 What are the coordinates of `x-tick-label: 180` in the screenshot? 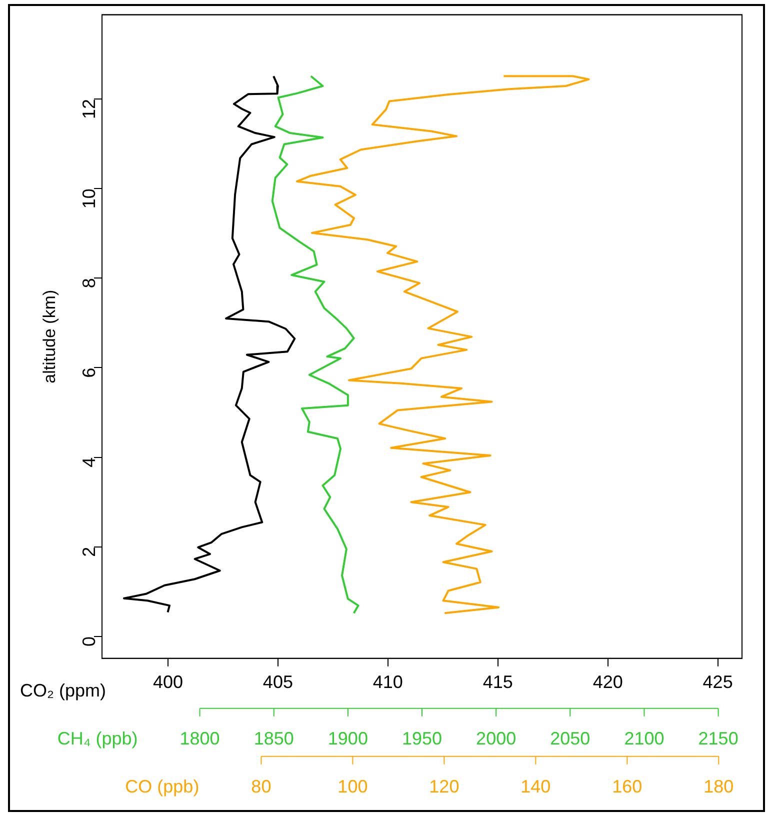 It's located at (719, 786).